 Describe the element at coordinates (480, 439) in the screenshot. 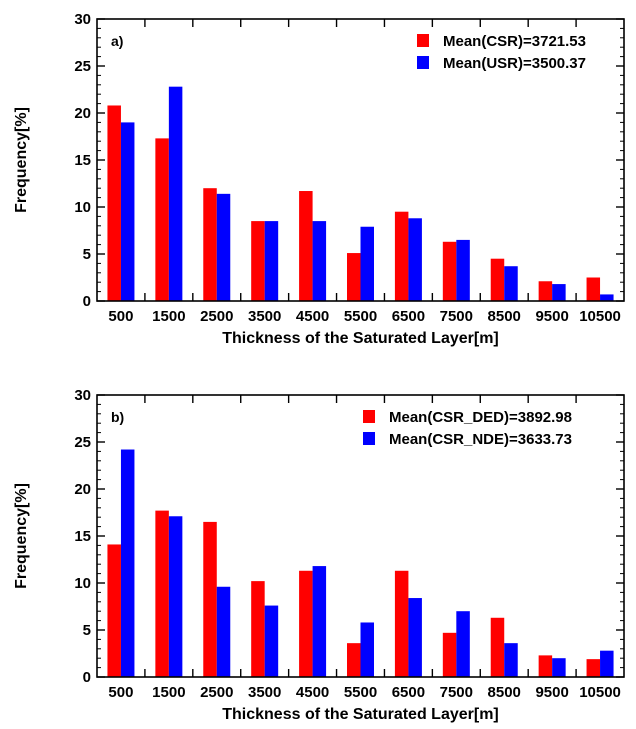

I see `legend-label: Mean(CSR_NDE)=3633.73` at that location.